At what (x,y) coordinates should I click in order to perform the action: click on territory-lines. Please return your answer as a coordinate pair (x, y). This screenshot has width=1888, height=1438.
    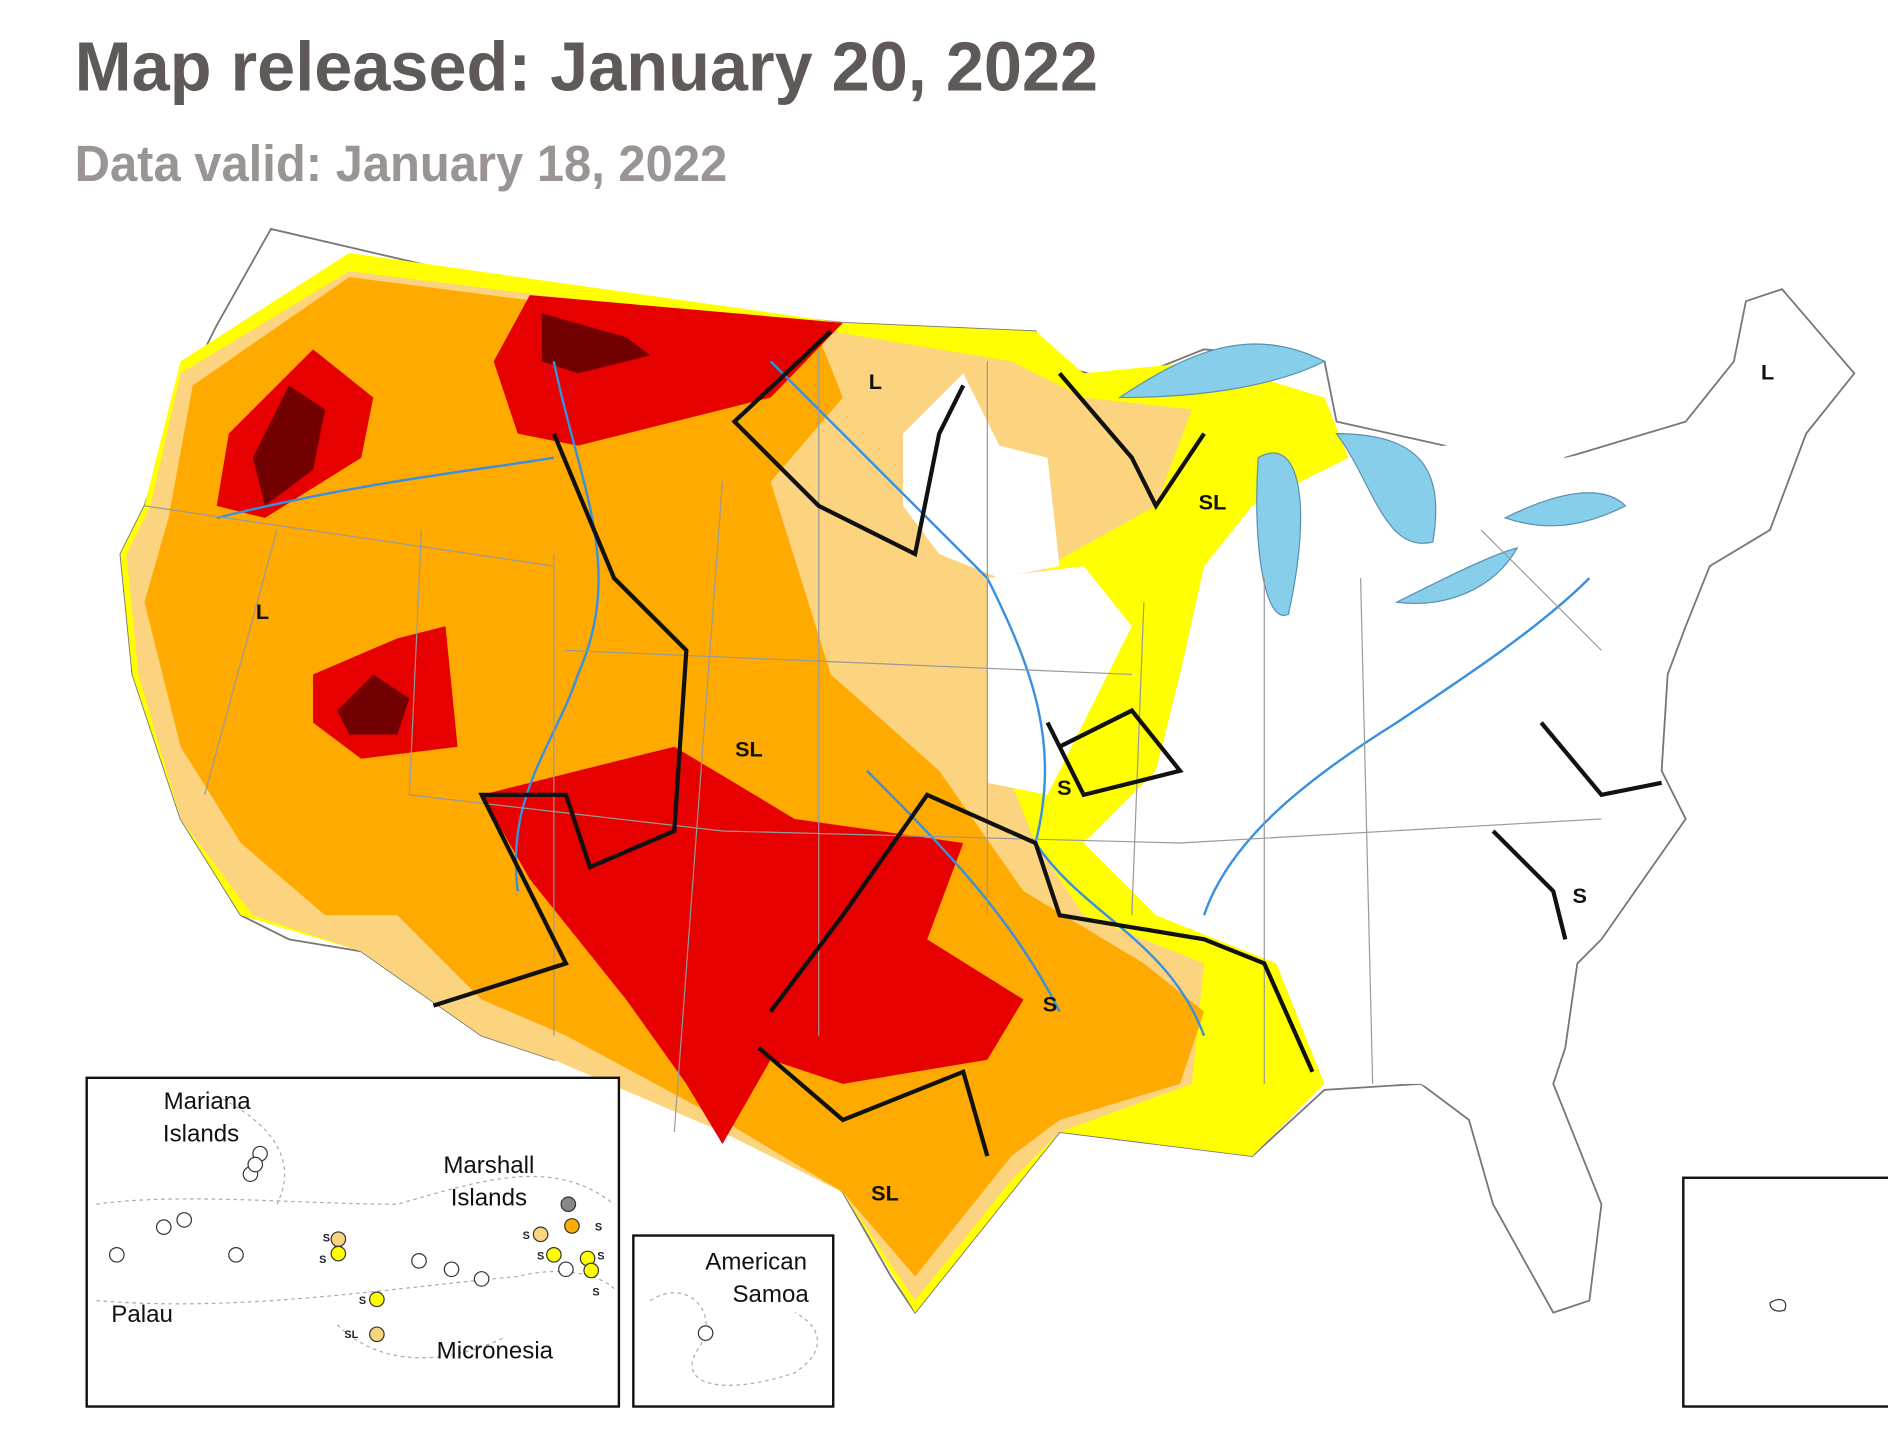
    Looking at the image, I should click on (733, 1339).